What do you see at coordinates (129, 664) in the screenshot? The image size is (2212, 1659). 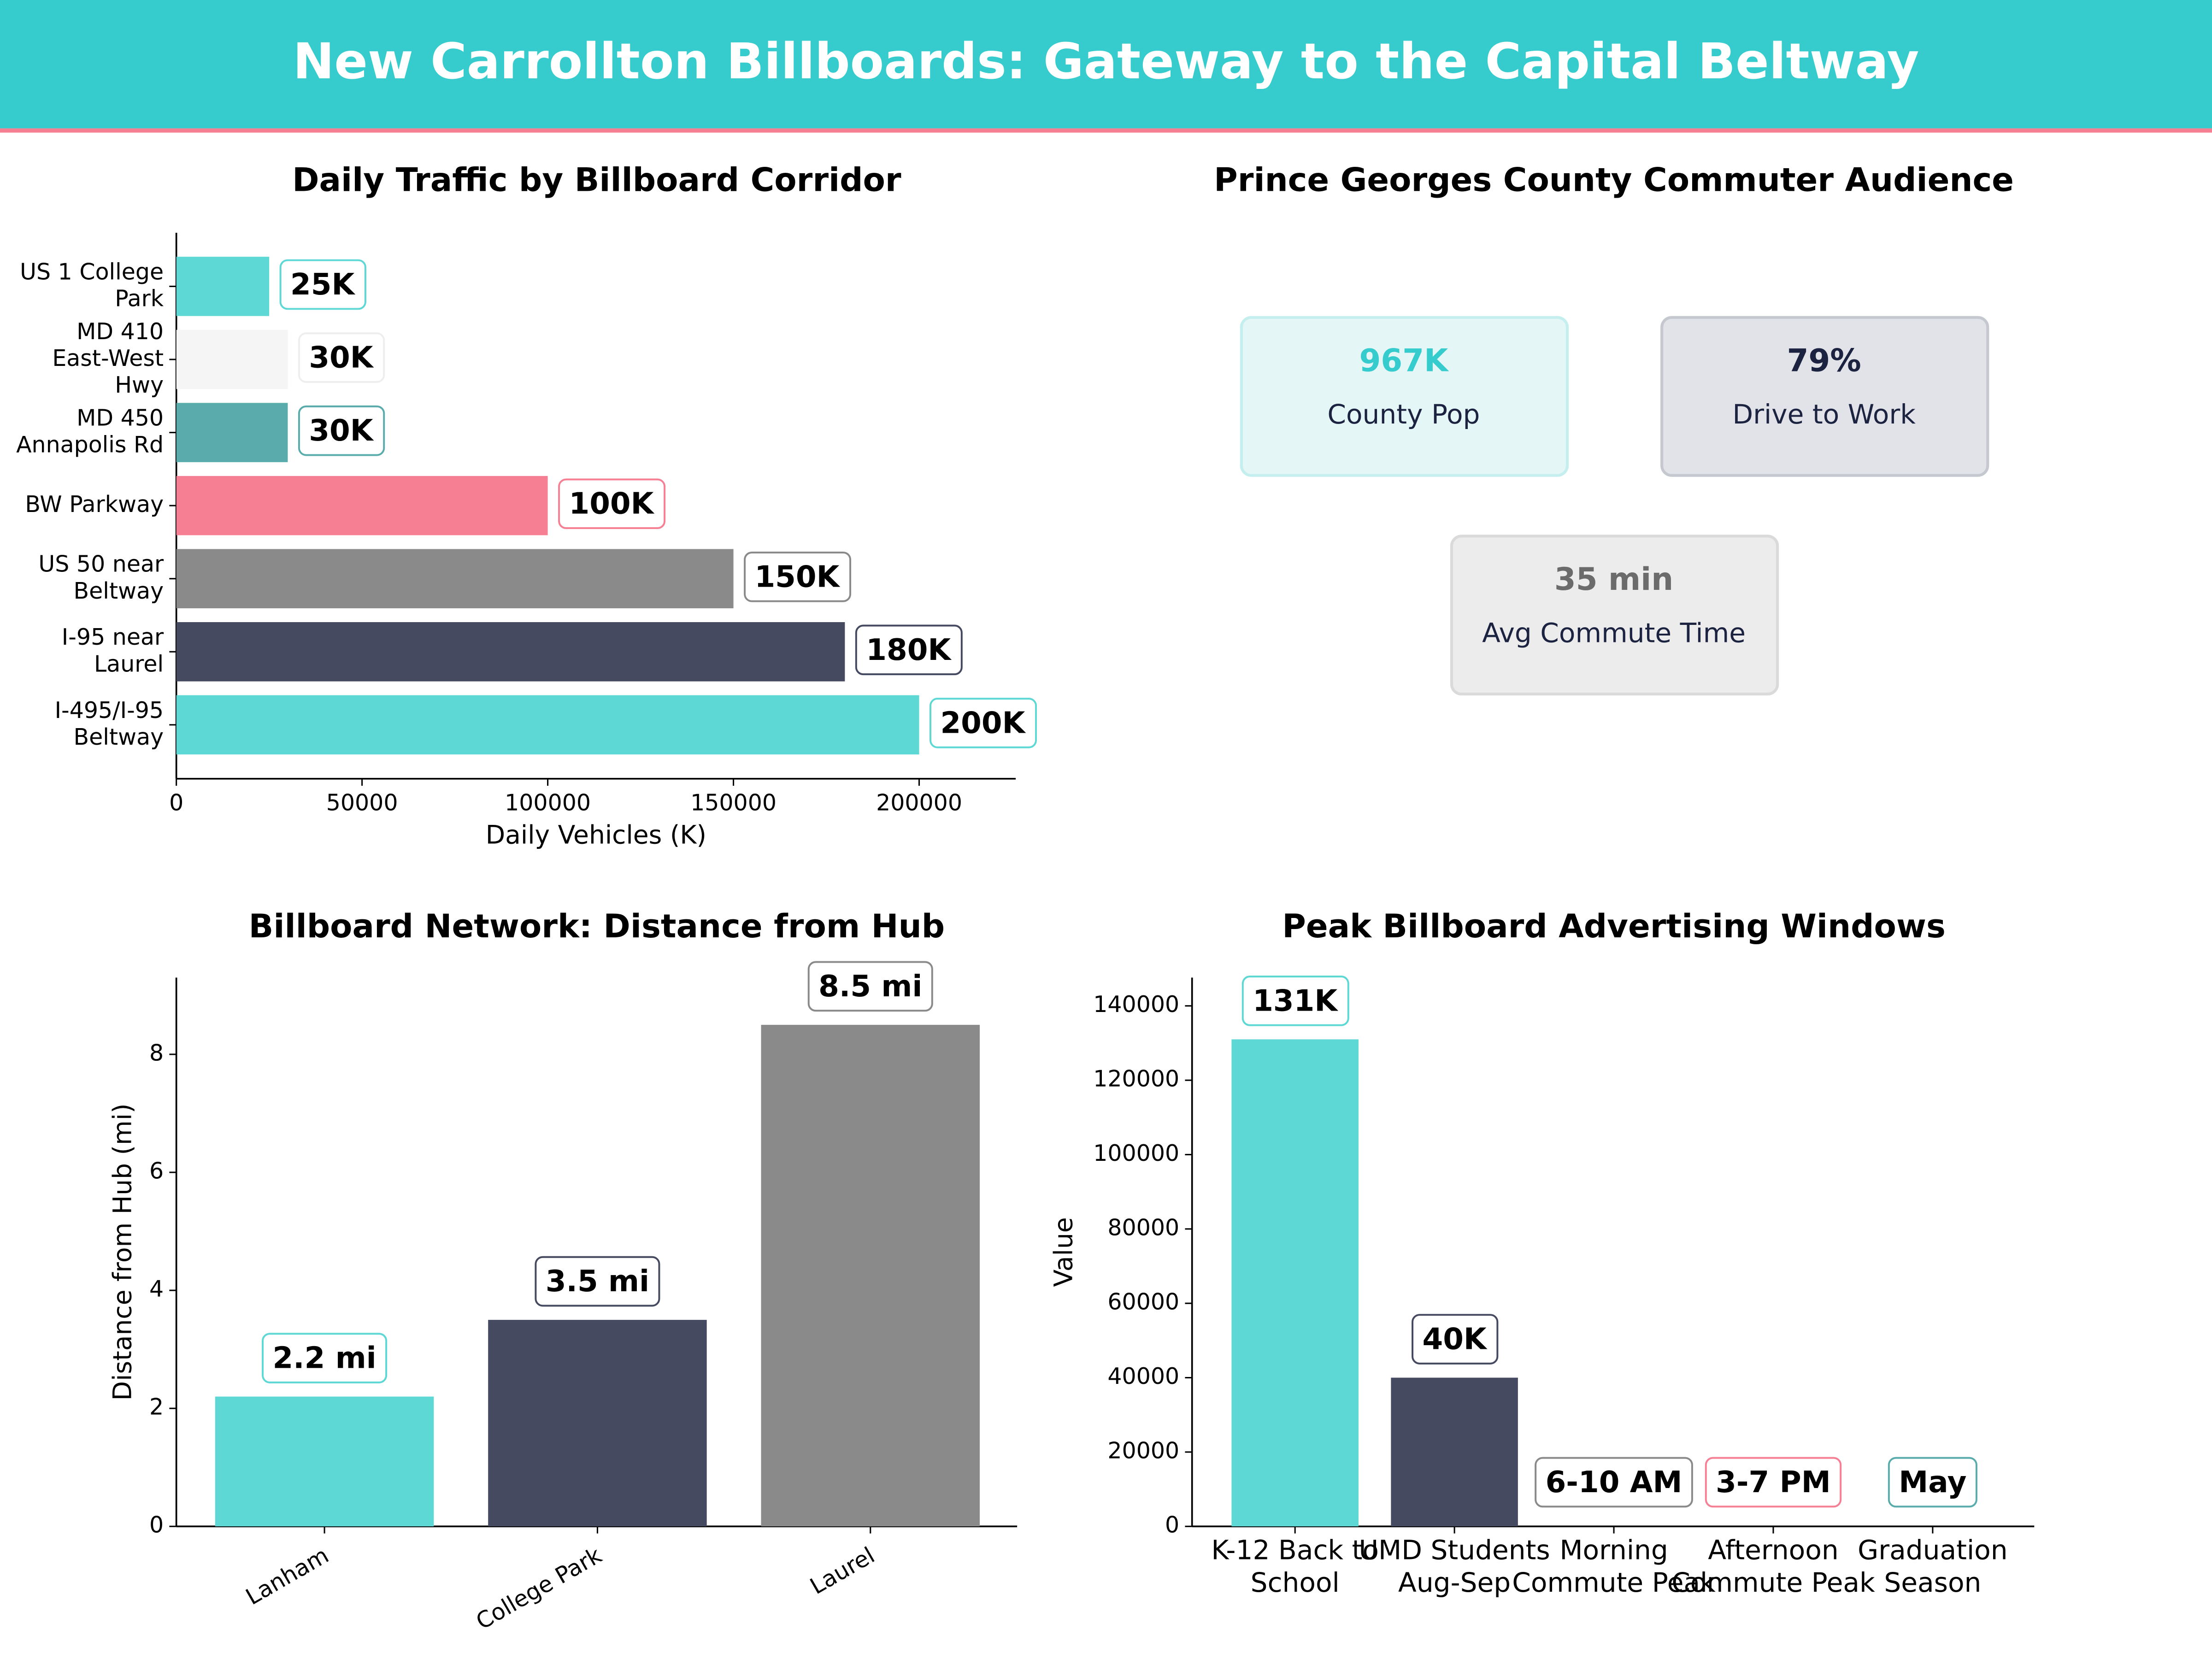 I see `label-line: Laurel` at bounding box center [129, 664].